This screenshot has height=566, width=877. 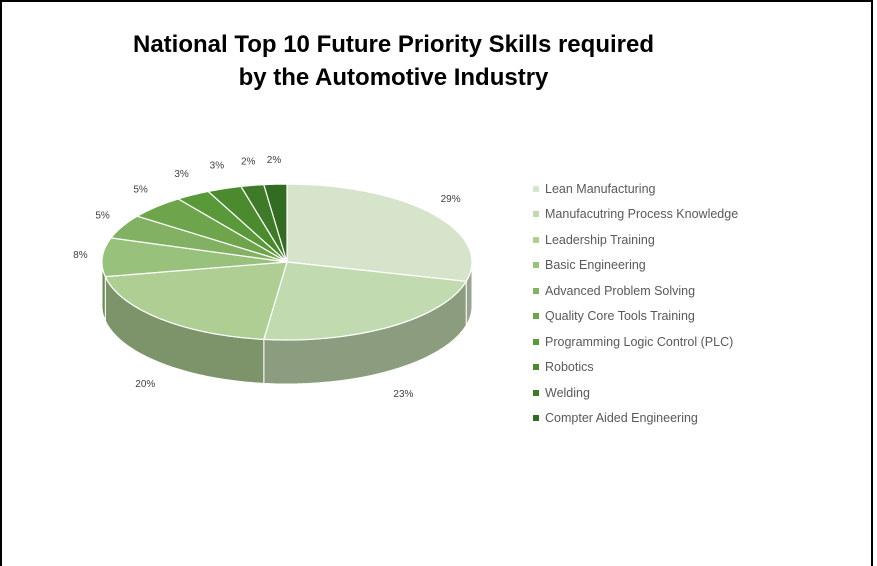 I want to click on legend-item: Robotics, so click(x=635, y=368).